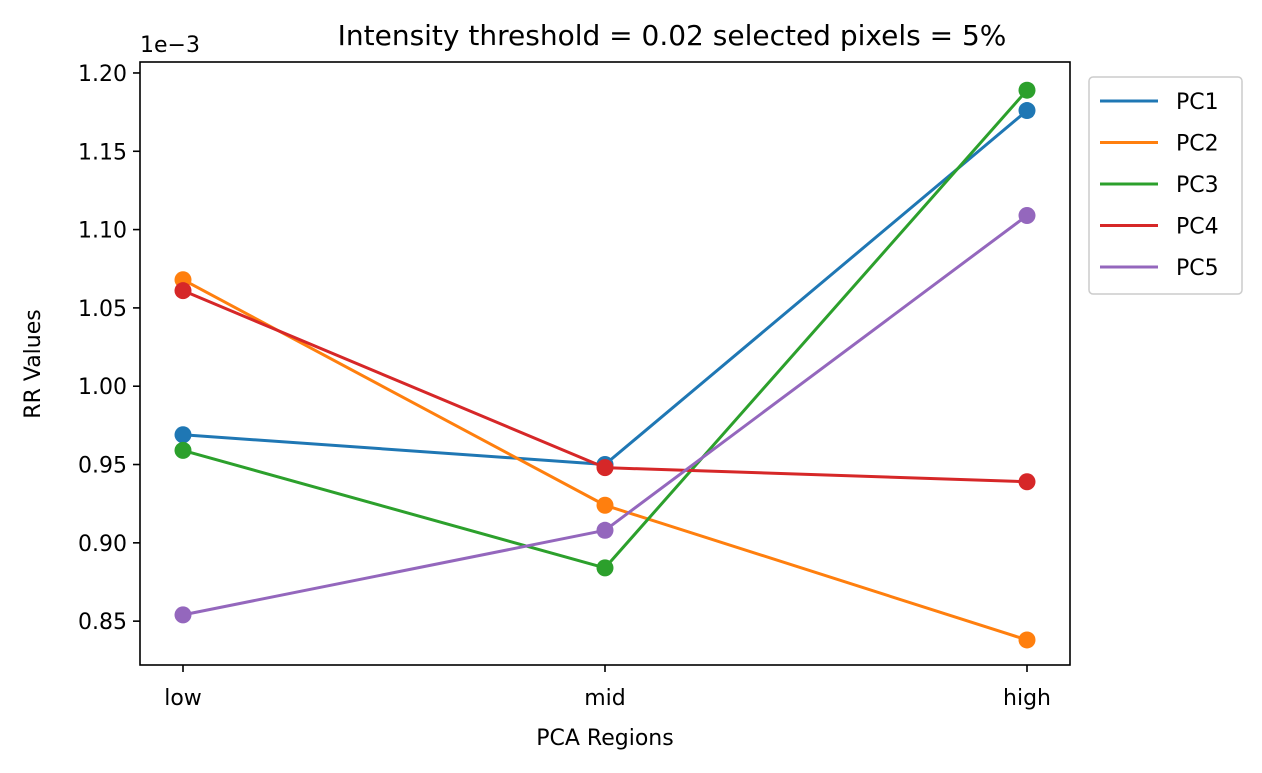 The height and width of the screenshot is (773, 1262). I want to click on y-offset-text: 1e−3, so click(170, 45).